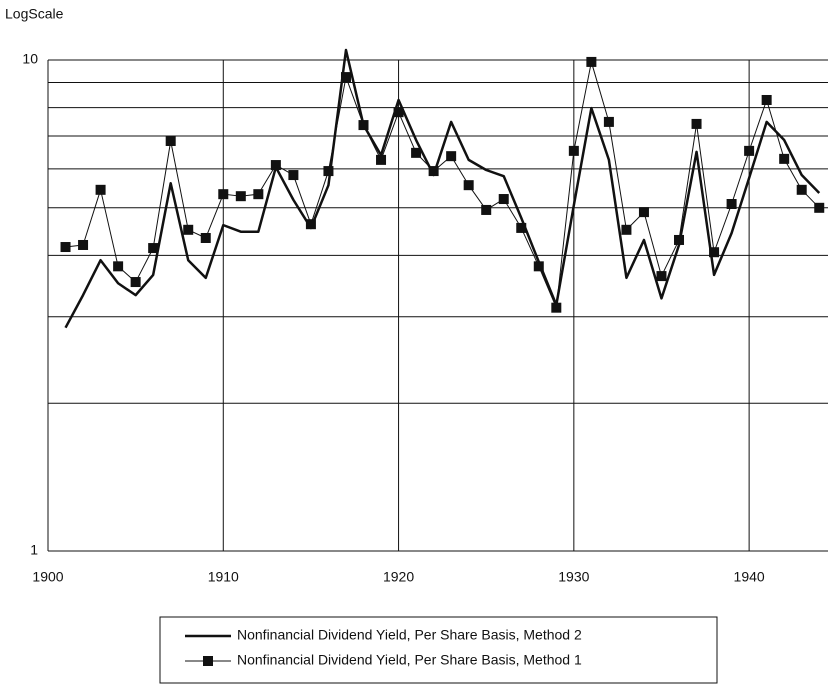 The height and width of the screenshot is (687, 828). What do you see at coordinates (749, 577) in the screenshot?
I see `x-tick-label: 1940` at bounding box center [749, 577].